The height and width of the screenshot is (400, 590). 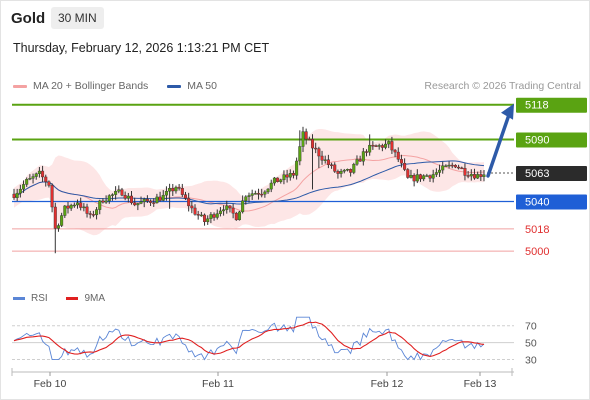 What do you see at coordinates (537, 252) in the screenshot?
I see `level-label-5000: 5000` at bounding box center [537, 252].